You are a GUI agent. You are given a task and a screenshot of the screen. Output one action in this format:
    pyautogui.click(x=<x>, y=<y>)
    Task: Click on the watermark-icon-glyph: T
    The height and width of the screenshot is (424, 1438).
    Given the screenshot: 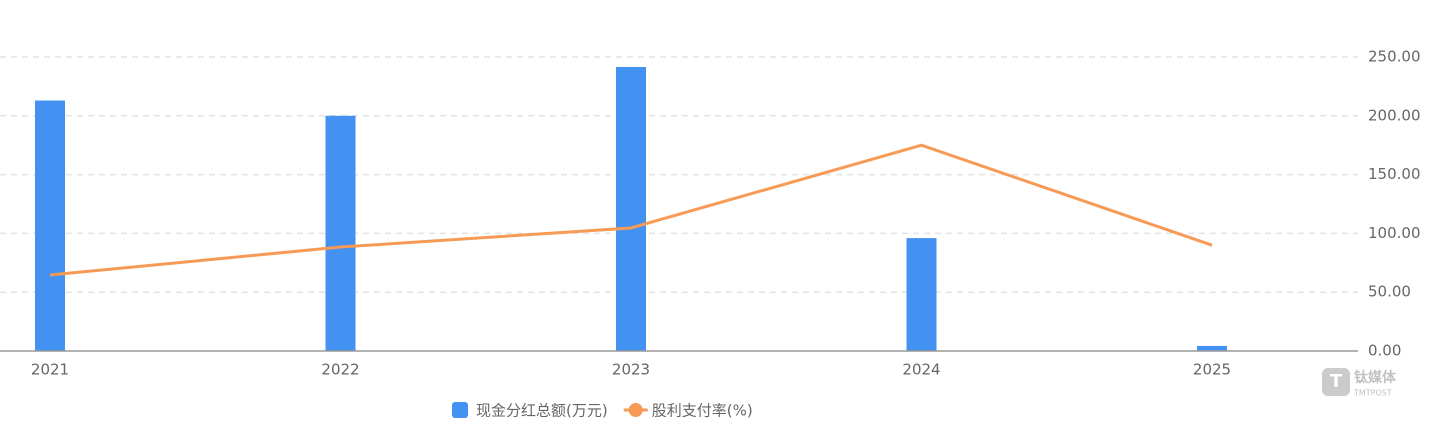 What is the action you would take?
    pyautogui.click(x=1336, y=381)
    